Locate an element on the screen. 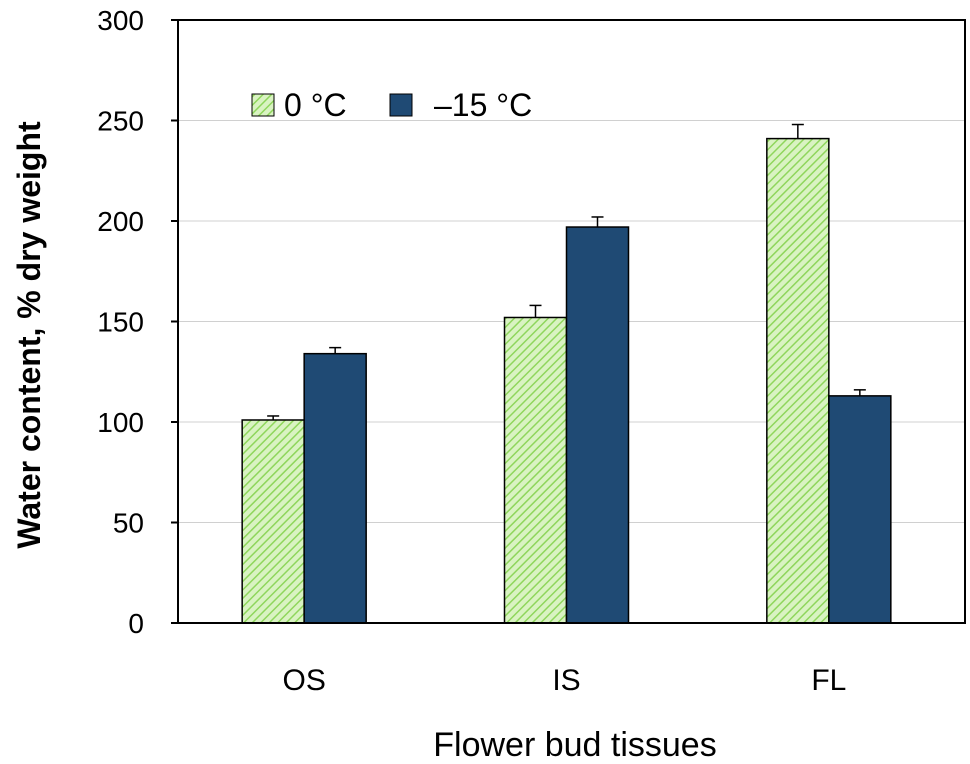 The image size is (970, 764). y-tick-label-0: 0 is located at coordinates (136, 623).